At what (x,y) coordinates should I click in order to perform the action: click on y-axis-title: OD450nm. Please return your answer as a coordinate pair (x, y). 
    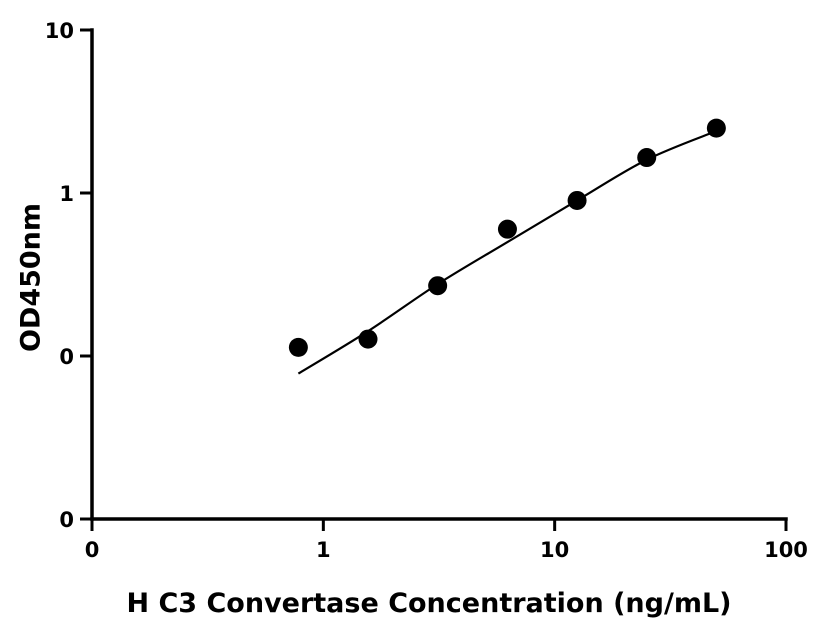
    Looking at the image, I should click on (30, 277).